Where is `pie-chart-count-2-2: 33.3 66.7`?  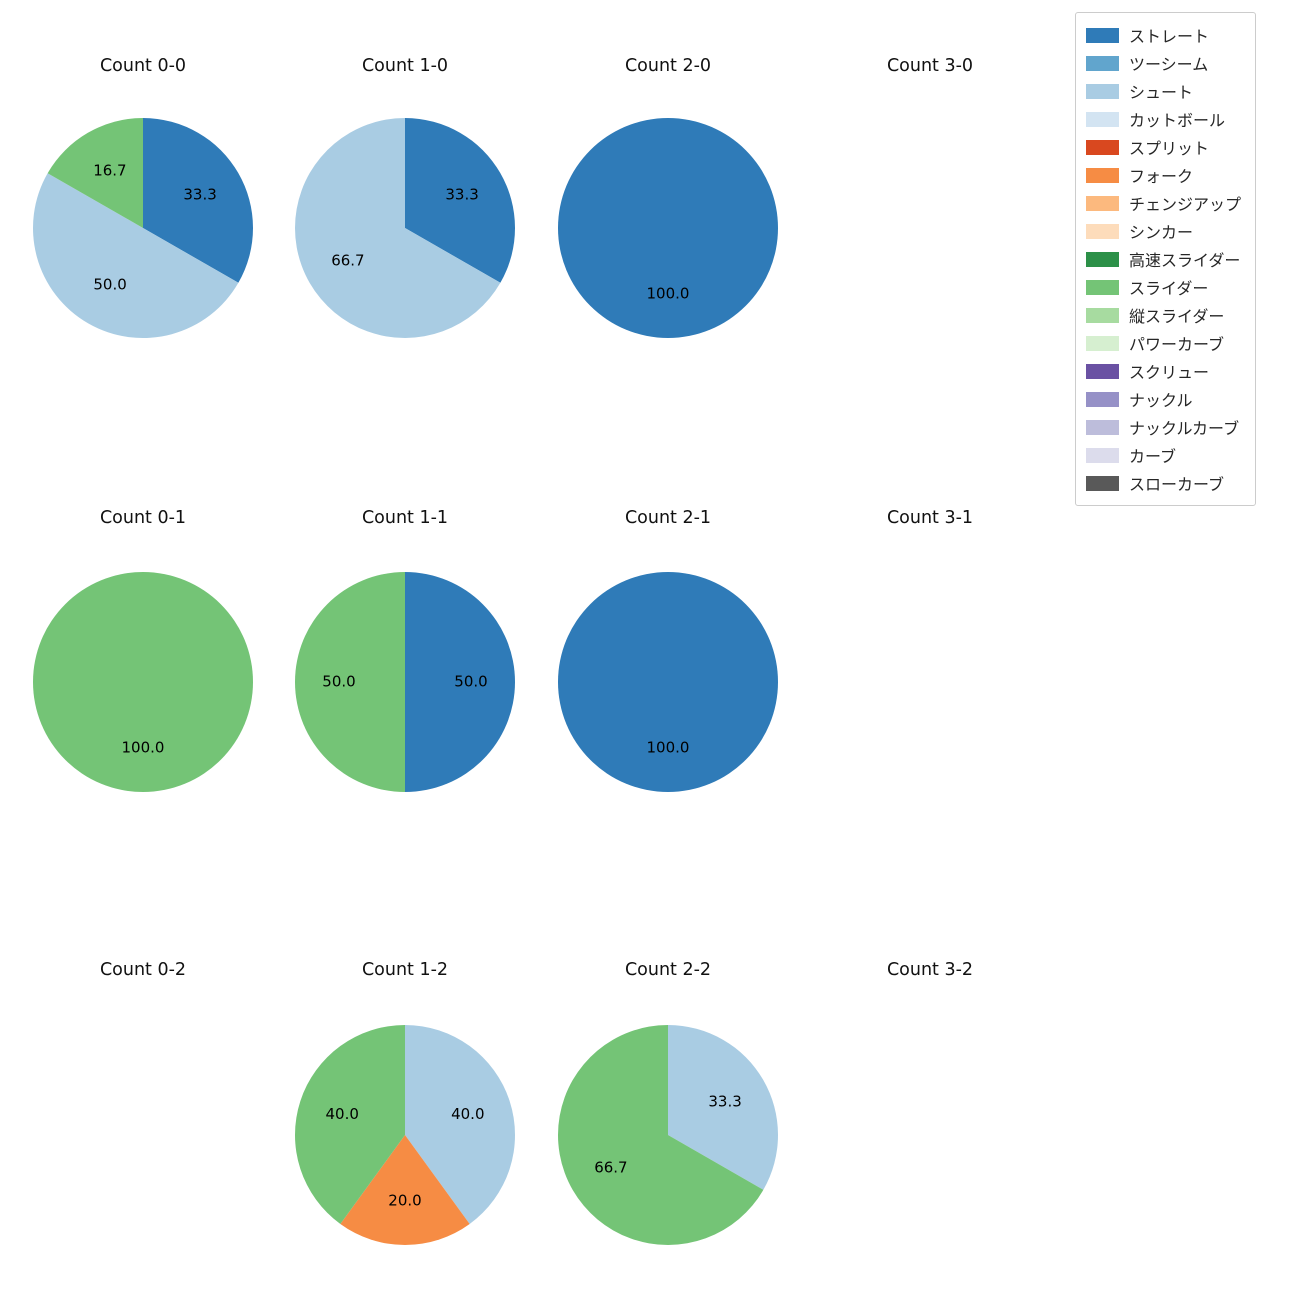 pie-chart-count-2-2: 33.3 66.7 is located at coordinates (668, 1135).